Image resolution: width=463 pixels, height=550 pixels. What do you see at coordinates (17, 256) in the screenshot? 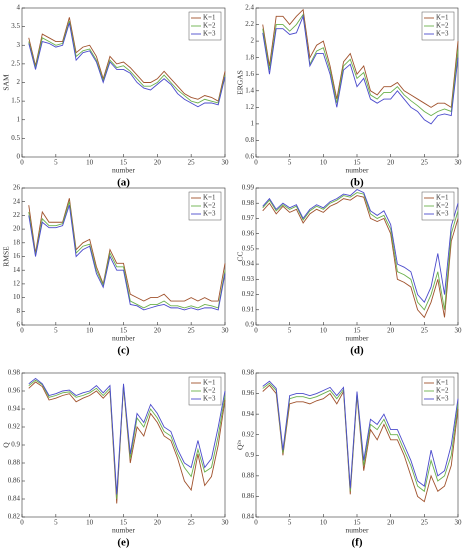
I see `y-tick-label: 16` at bounding box center [17, 256].